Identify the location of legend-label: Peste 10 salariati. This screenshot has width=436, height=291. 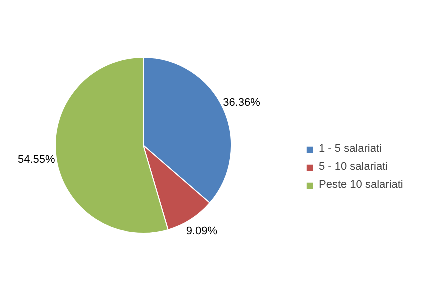
(361, 185).